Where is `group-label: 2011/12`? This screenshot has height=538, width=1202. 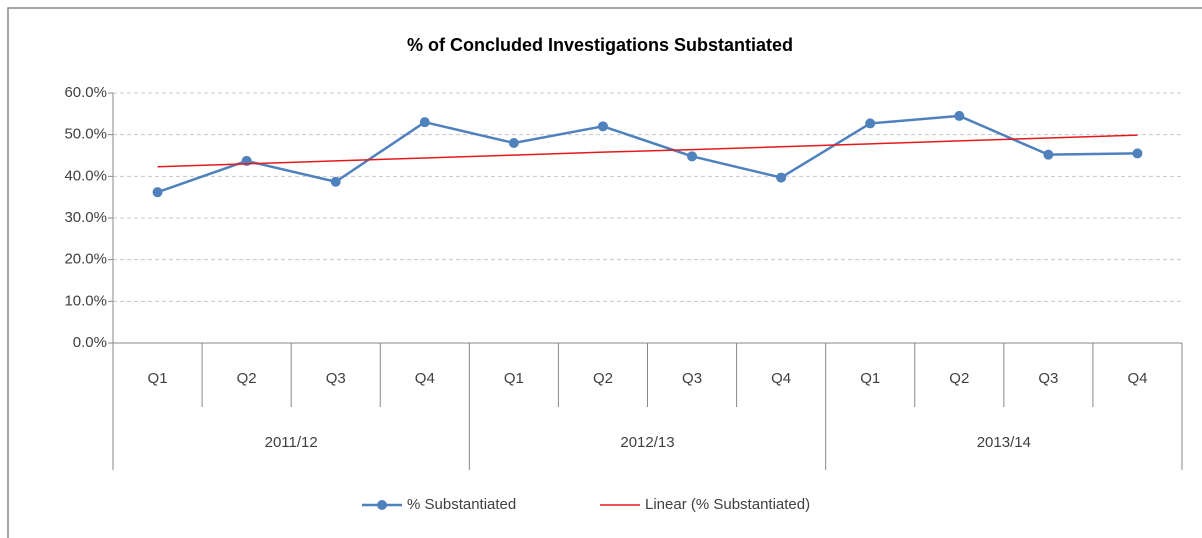
group-label: 2011/12 is located at coordinates (291, 442).